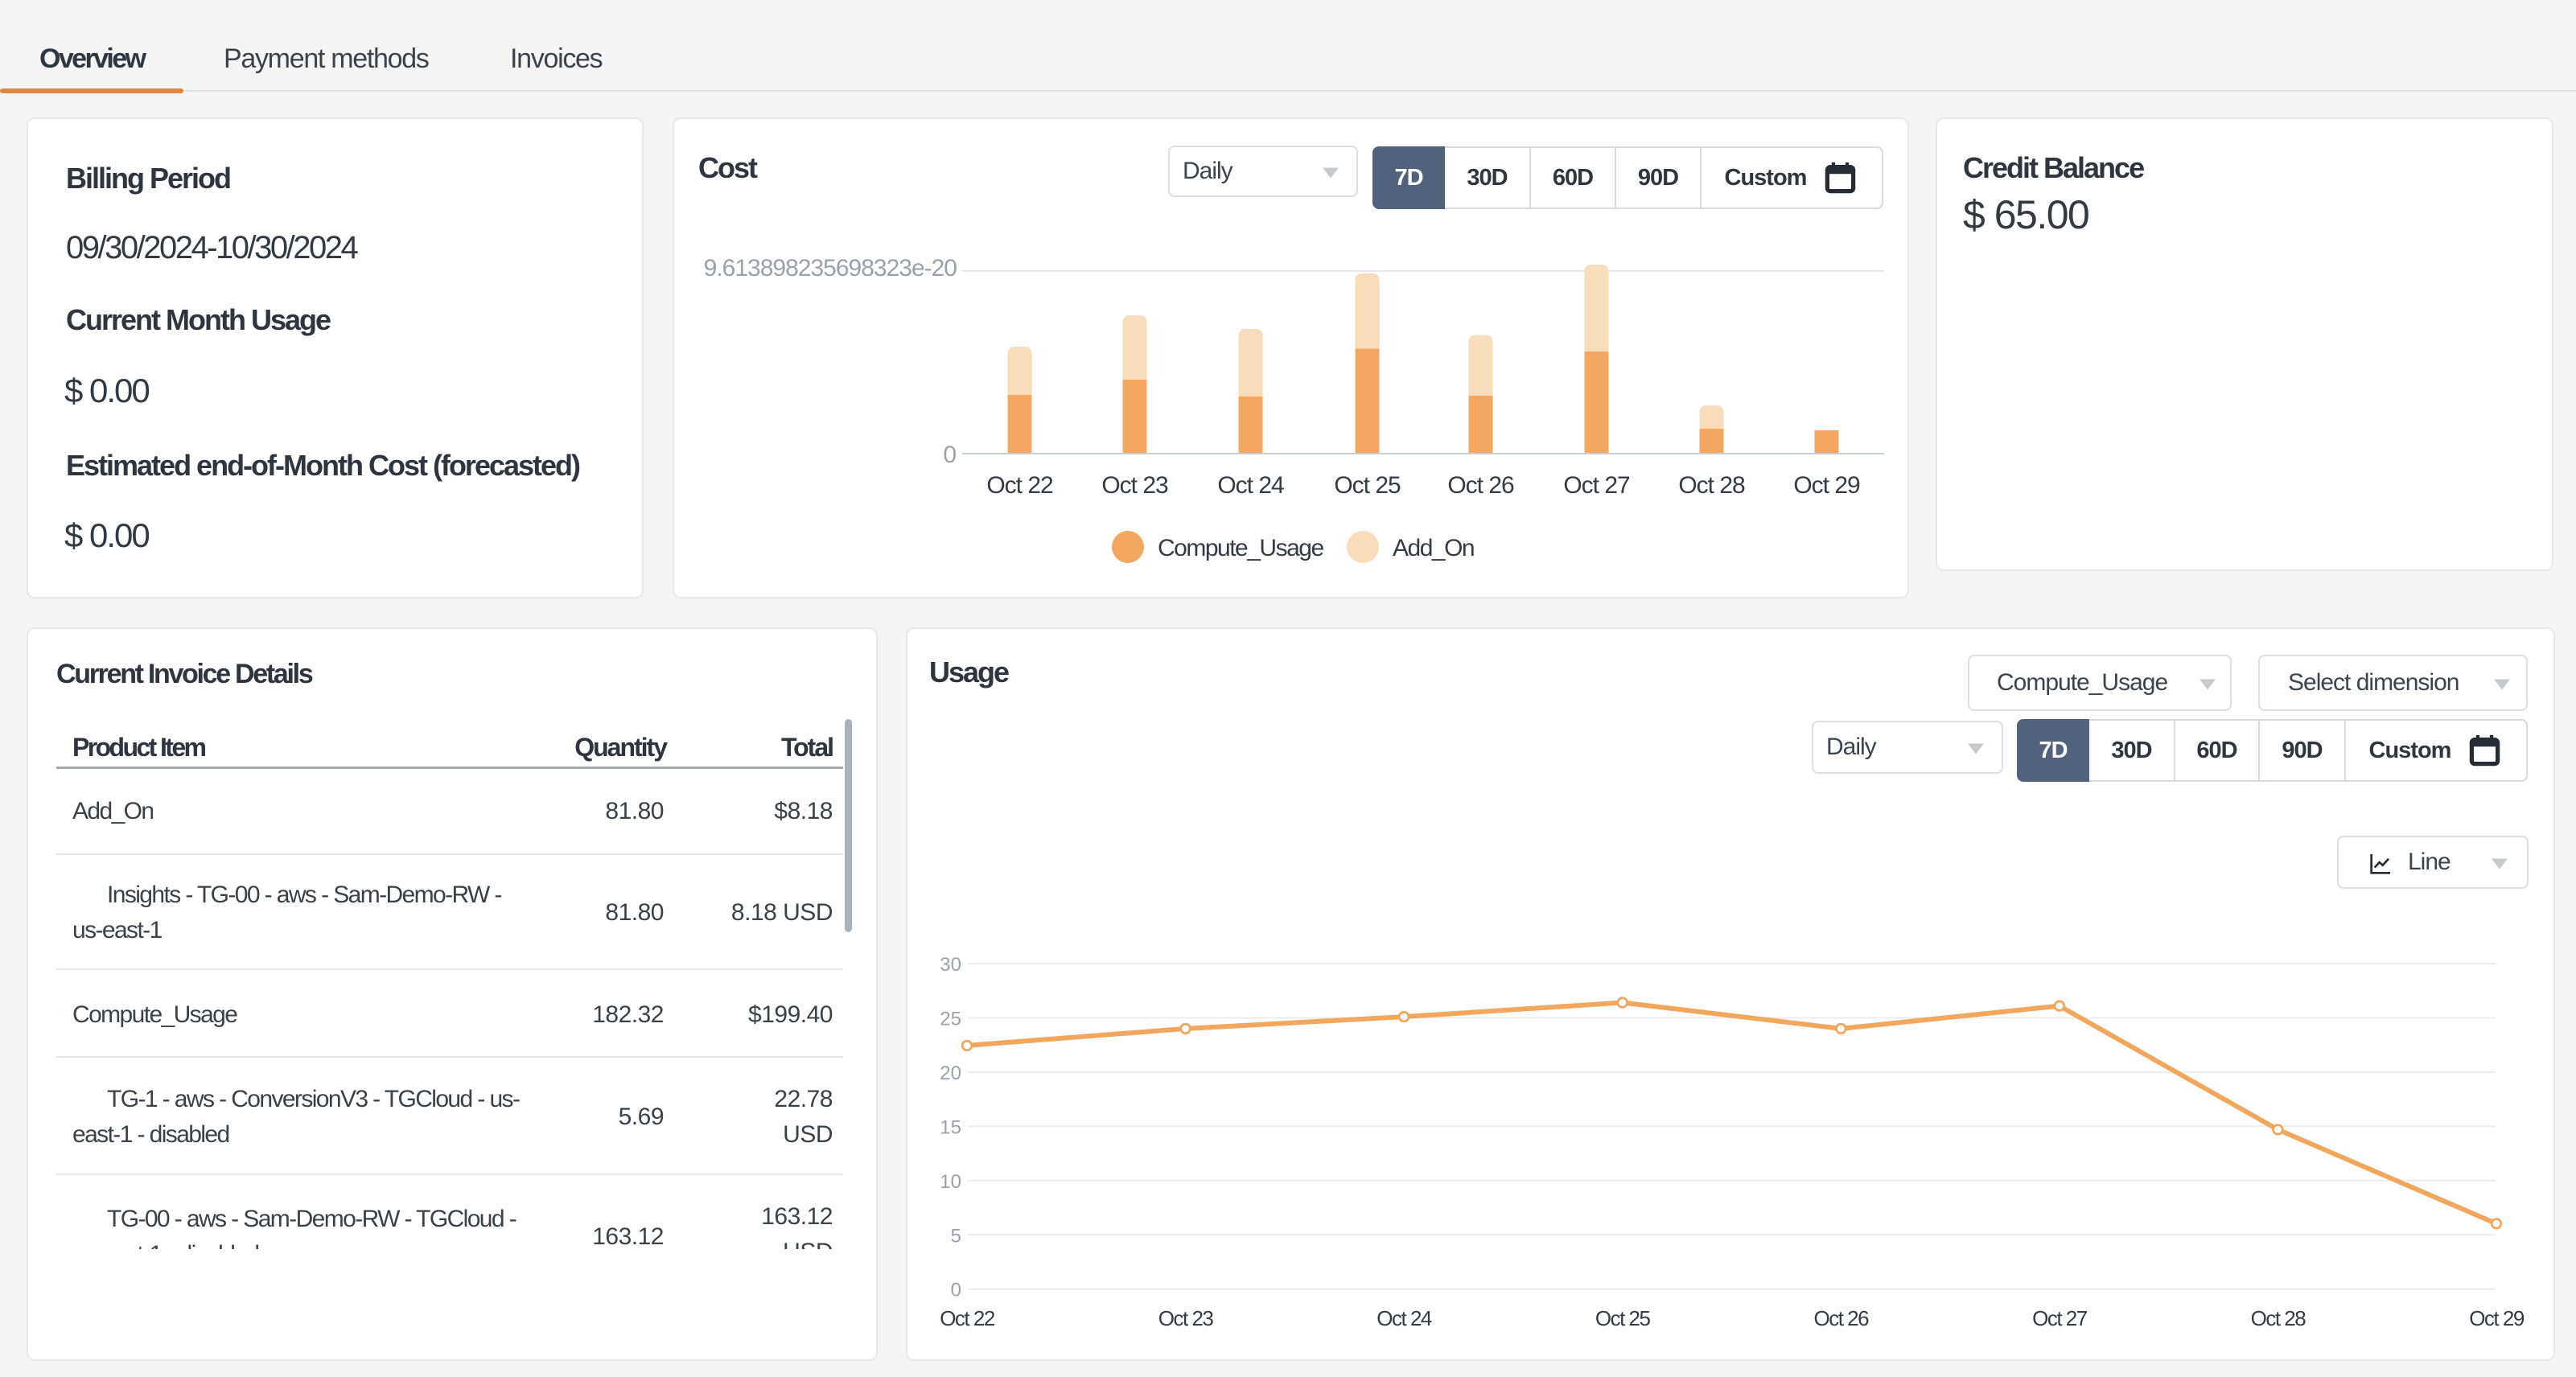 The height and width of the screenshot is (1377, 2576). Describe the element at coordinates (950, 1073) in the screenshot. I see `svg-text: 20` at that location.